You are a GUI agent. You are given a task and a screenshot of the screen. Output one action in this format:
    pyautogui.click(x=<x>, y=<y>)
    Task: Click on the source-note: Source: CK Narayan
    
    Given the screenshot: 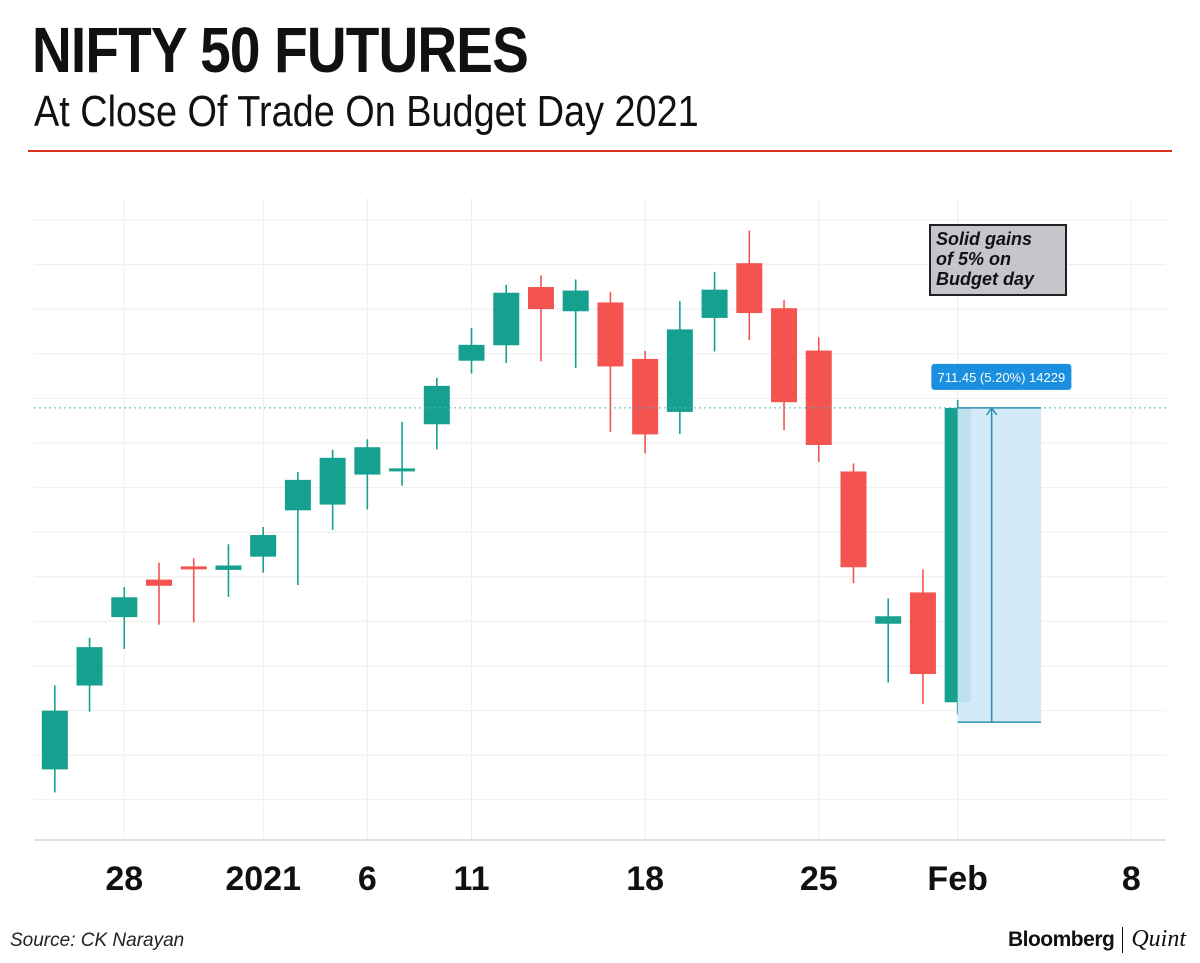 What is the action you would take?
    pyautogui.click(x=97, y=940)
    